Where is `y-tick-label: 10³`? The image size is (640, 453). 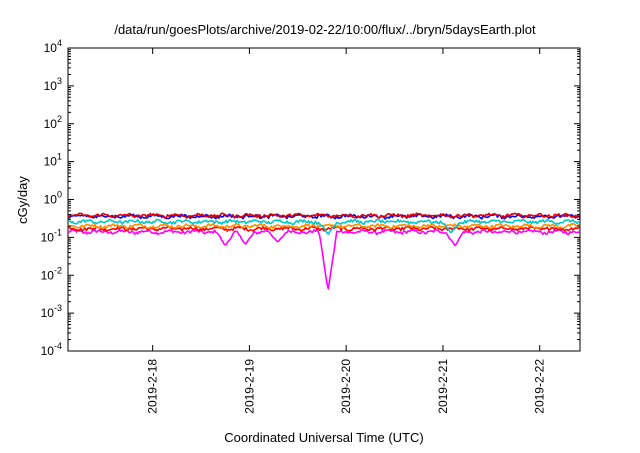 y-tick-label: 10³ is located at coordinates (53, 84).